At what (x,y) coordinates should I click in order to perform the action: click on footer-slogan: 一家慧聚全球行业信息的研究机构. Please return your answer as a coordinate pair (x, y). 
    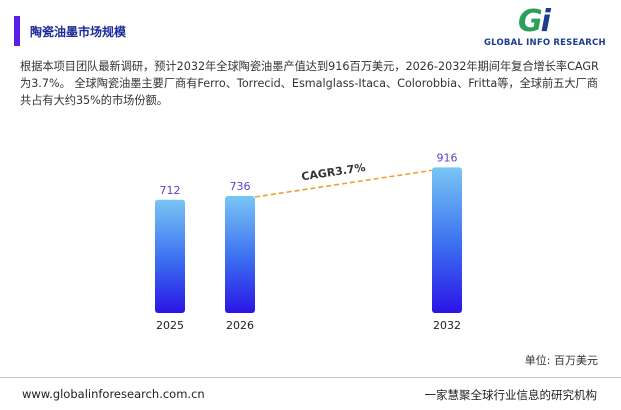
    Looking at the image, I should click on (511, 395).